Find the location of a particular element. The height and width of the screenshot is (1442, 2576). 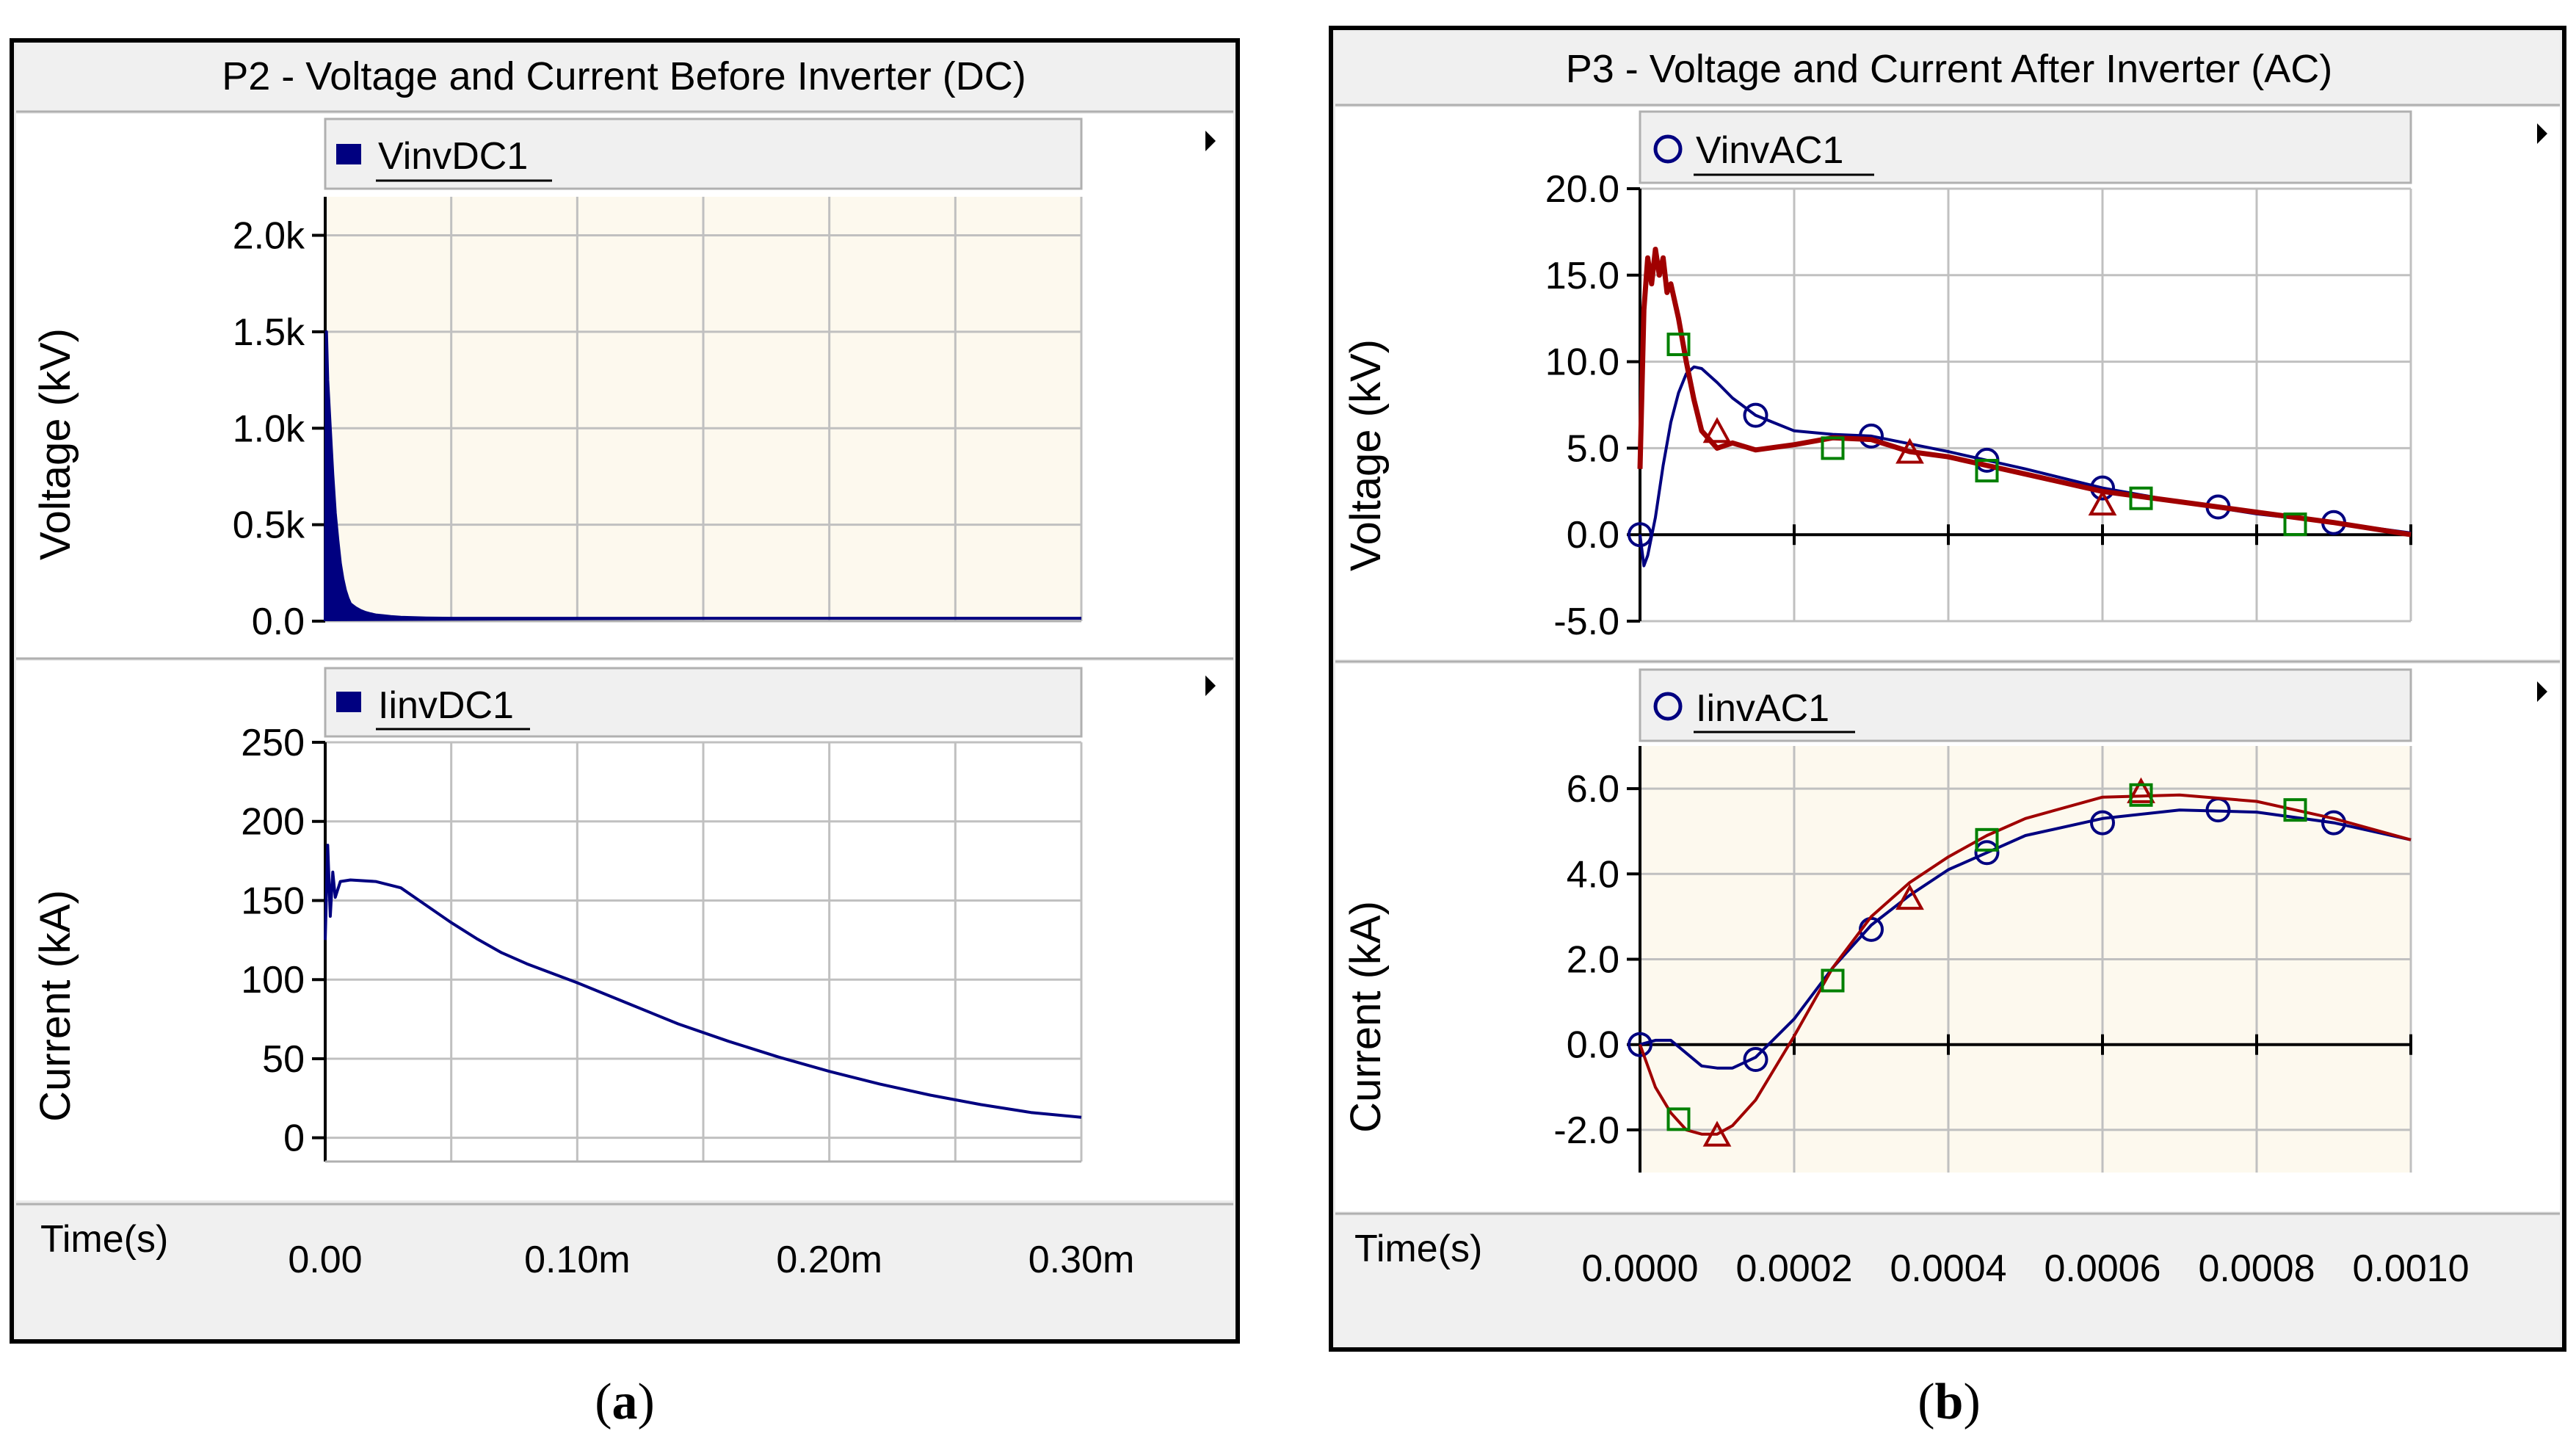

series-line-vinvdc1 is located at coordinates (703, 476).